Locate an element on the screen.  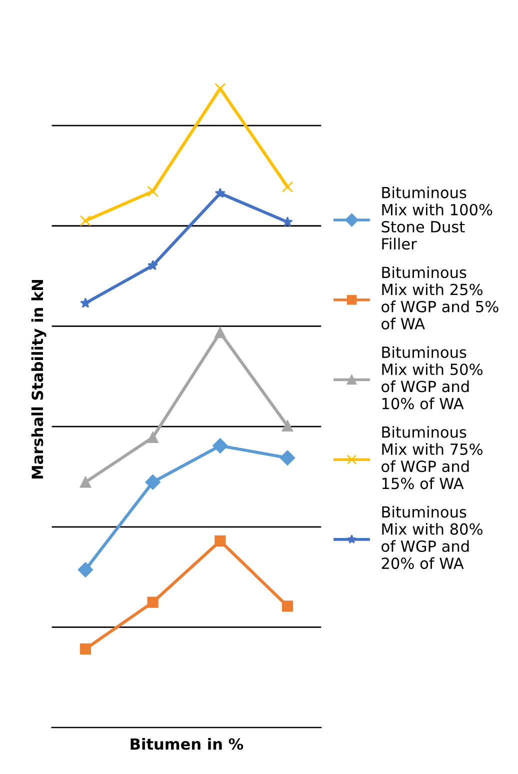
legend-label: Bituminous Mix with 25% of WGP and 5% of WA is located at coordinates (440, 298).